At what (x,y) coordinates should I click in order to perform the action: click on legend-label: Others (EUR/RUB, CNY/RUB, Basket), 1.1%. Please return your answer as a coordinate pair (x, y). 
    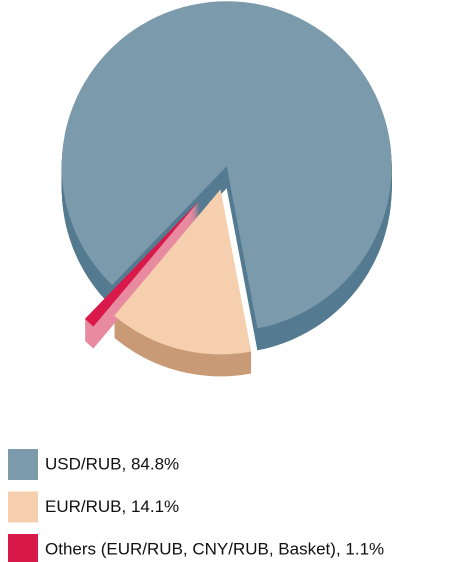
    Looking at the image, I should click on (214, 548).